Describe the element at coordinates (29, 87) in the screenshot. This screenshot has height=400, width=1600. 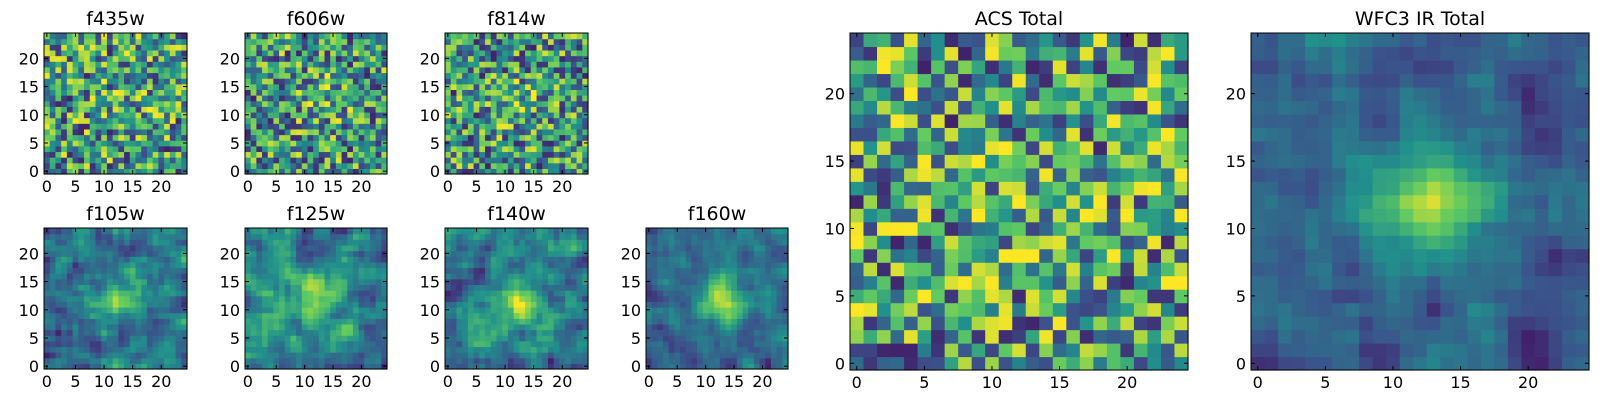
I see `y-tick-label: 15` at that location.